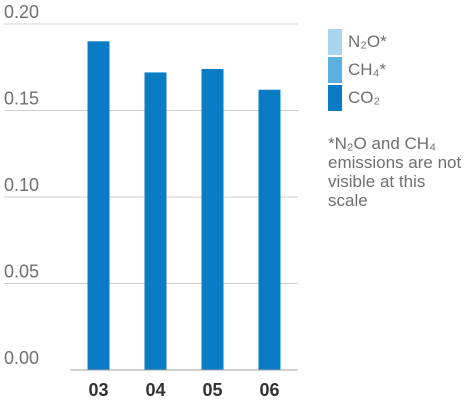 The height and width of the screenshot is (402, 466). What do you see at coordinates (155, 390) in the screenshot?
I see `x-tick-label-04: 04` at bounding box center [155, 390].